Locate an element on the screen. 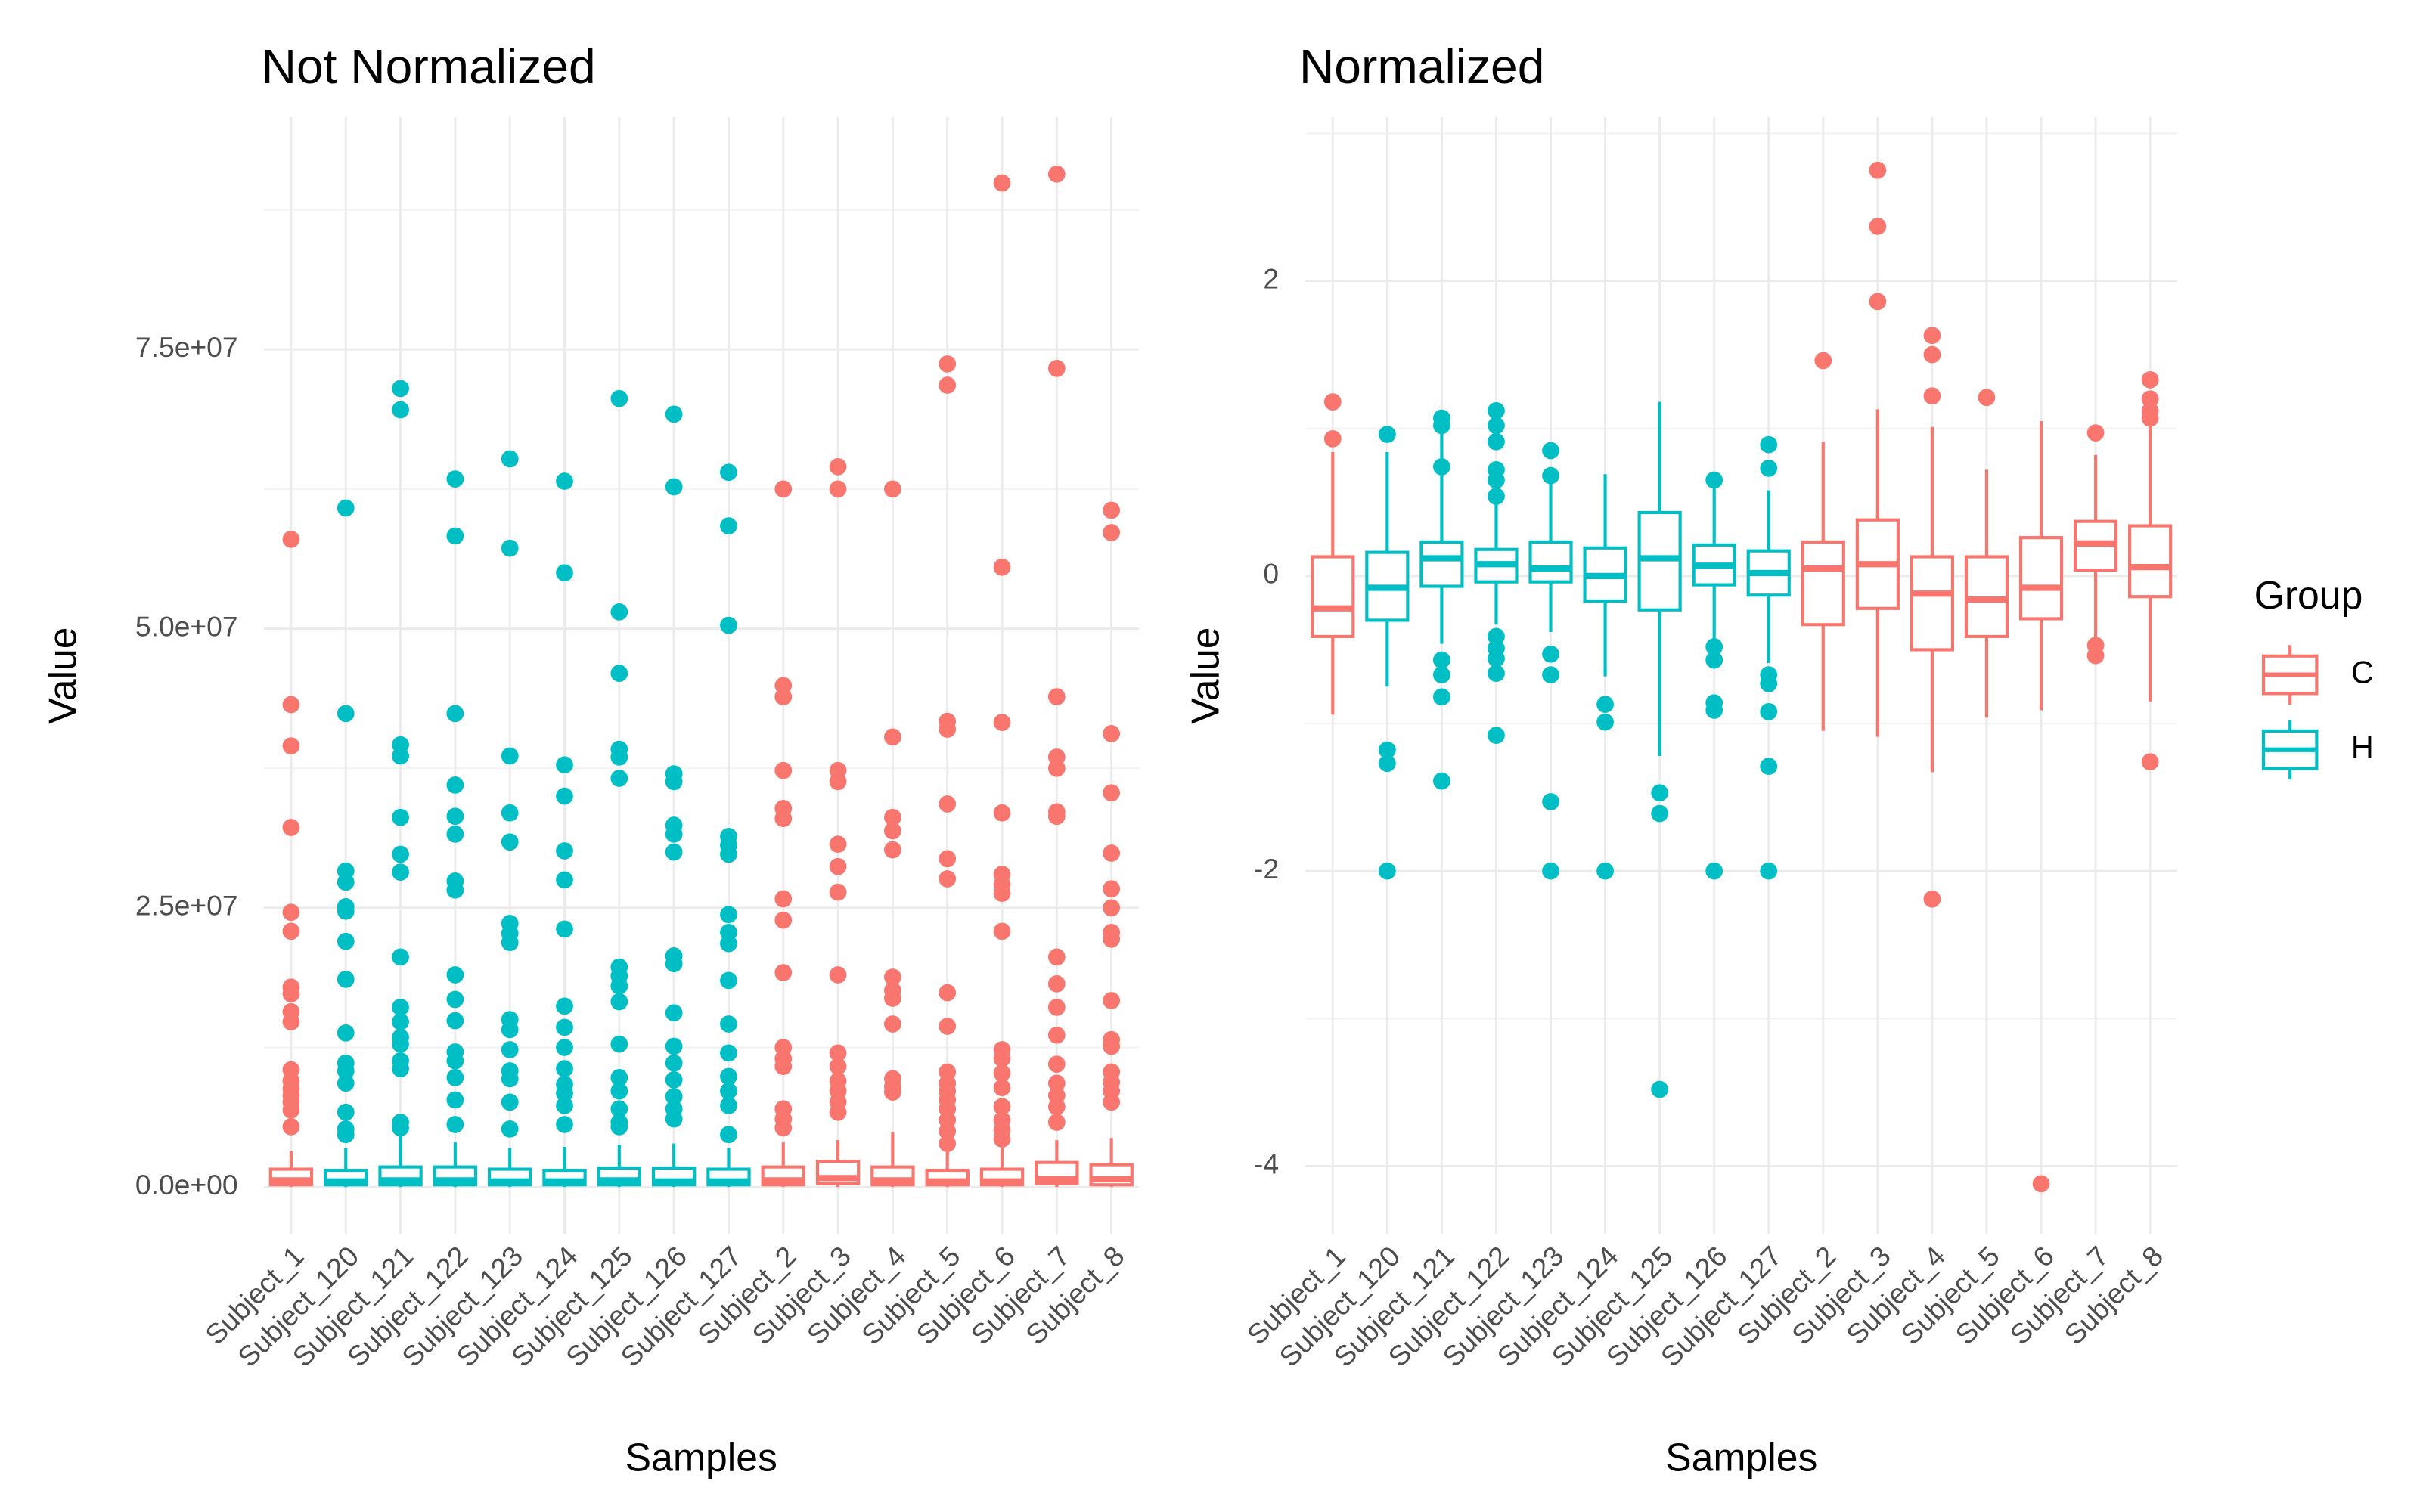 The image size is (2420, 1512). x-axis-title: Samples is located at coordinates (701, 1457).